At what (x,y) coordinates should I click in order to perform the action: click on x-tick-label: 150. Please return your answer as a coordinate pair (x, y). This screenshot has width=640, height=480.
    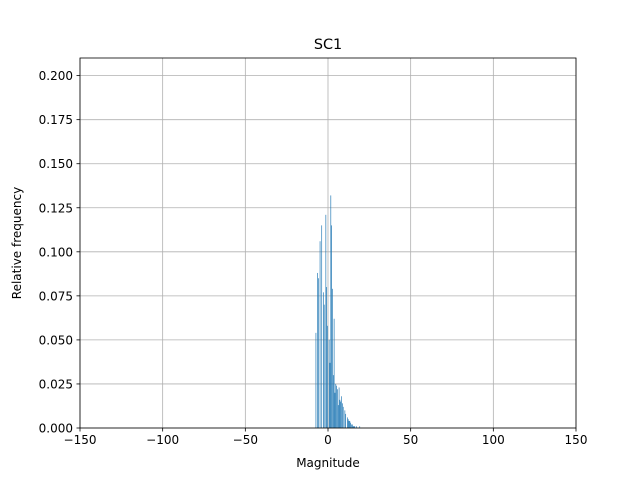
    Looking at the image, I should click on (576, 440).